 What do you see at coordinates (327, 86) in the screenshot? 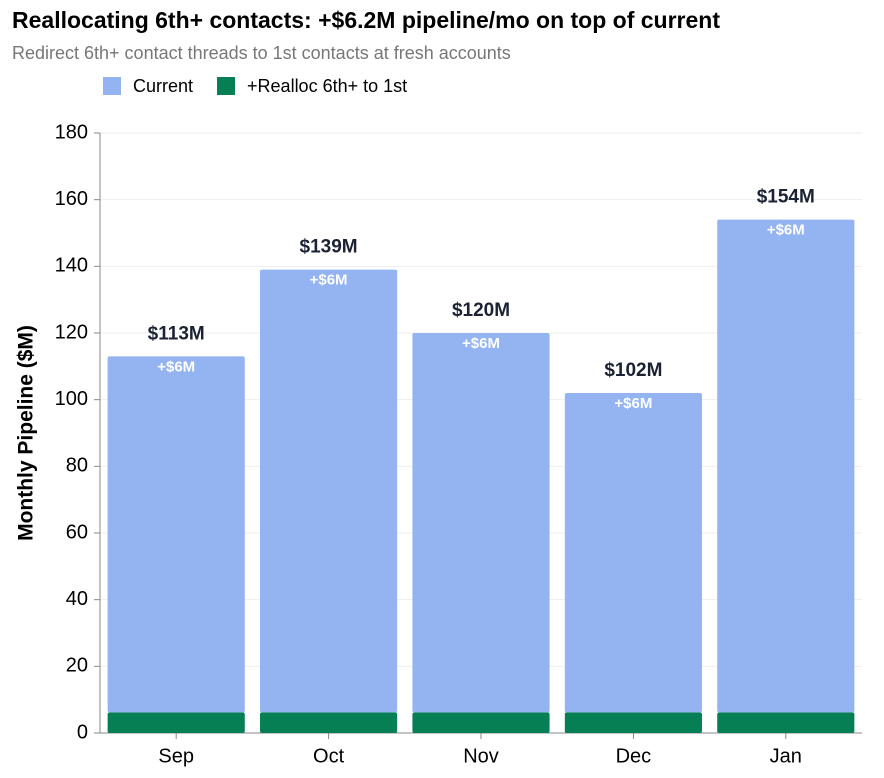
I see `legend-label: +Realloc 6th+ to 1st` at bounding box center [327, 86].